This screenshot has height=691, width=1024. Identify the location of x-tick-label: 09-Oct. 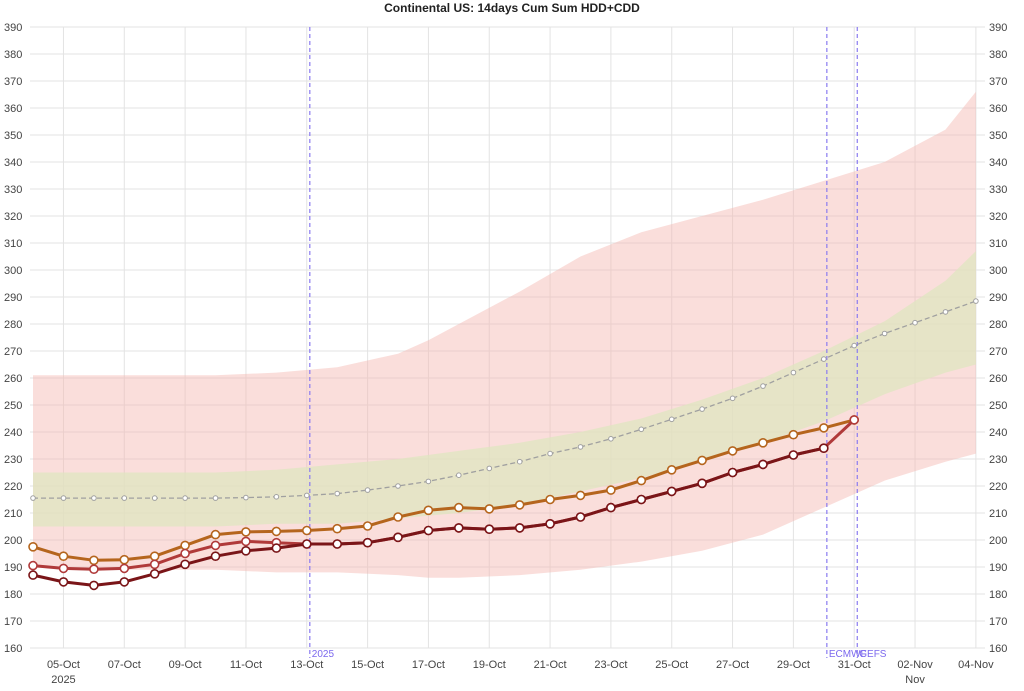
(185, 665).